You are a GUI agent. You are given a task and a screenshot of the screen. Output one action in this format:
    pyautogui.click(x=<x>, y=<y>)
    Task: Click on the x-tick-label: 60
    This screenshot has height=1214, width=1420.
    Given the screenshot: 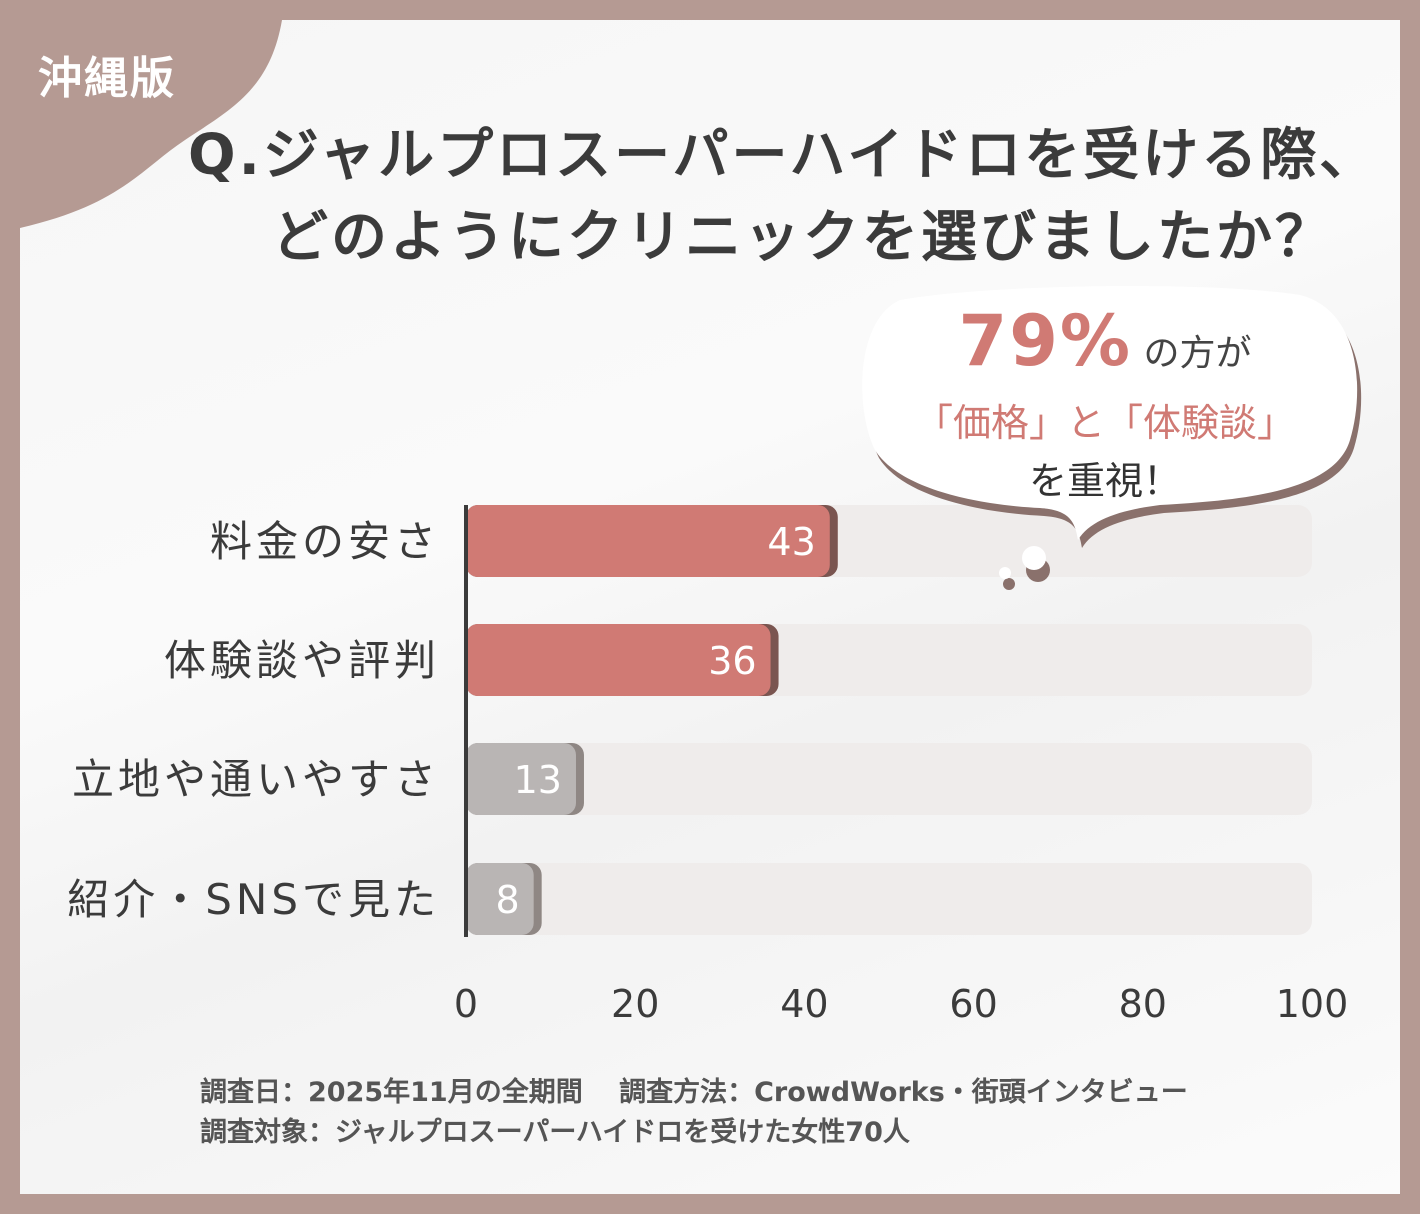 What is the action you would take?
    pyautogui.click(x=973, y=1004)
    